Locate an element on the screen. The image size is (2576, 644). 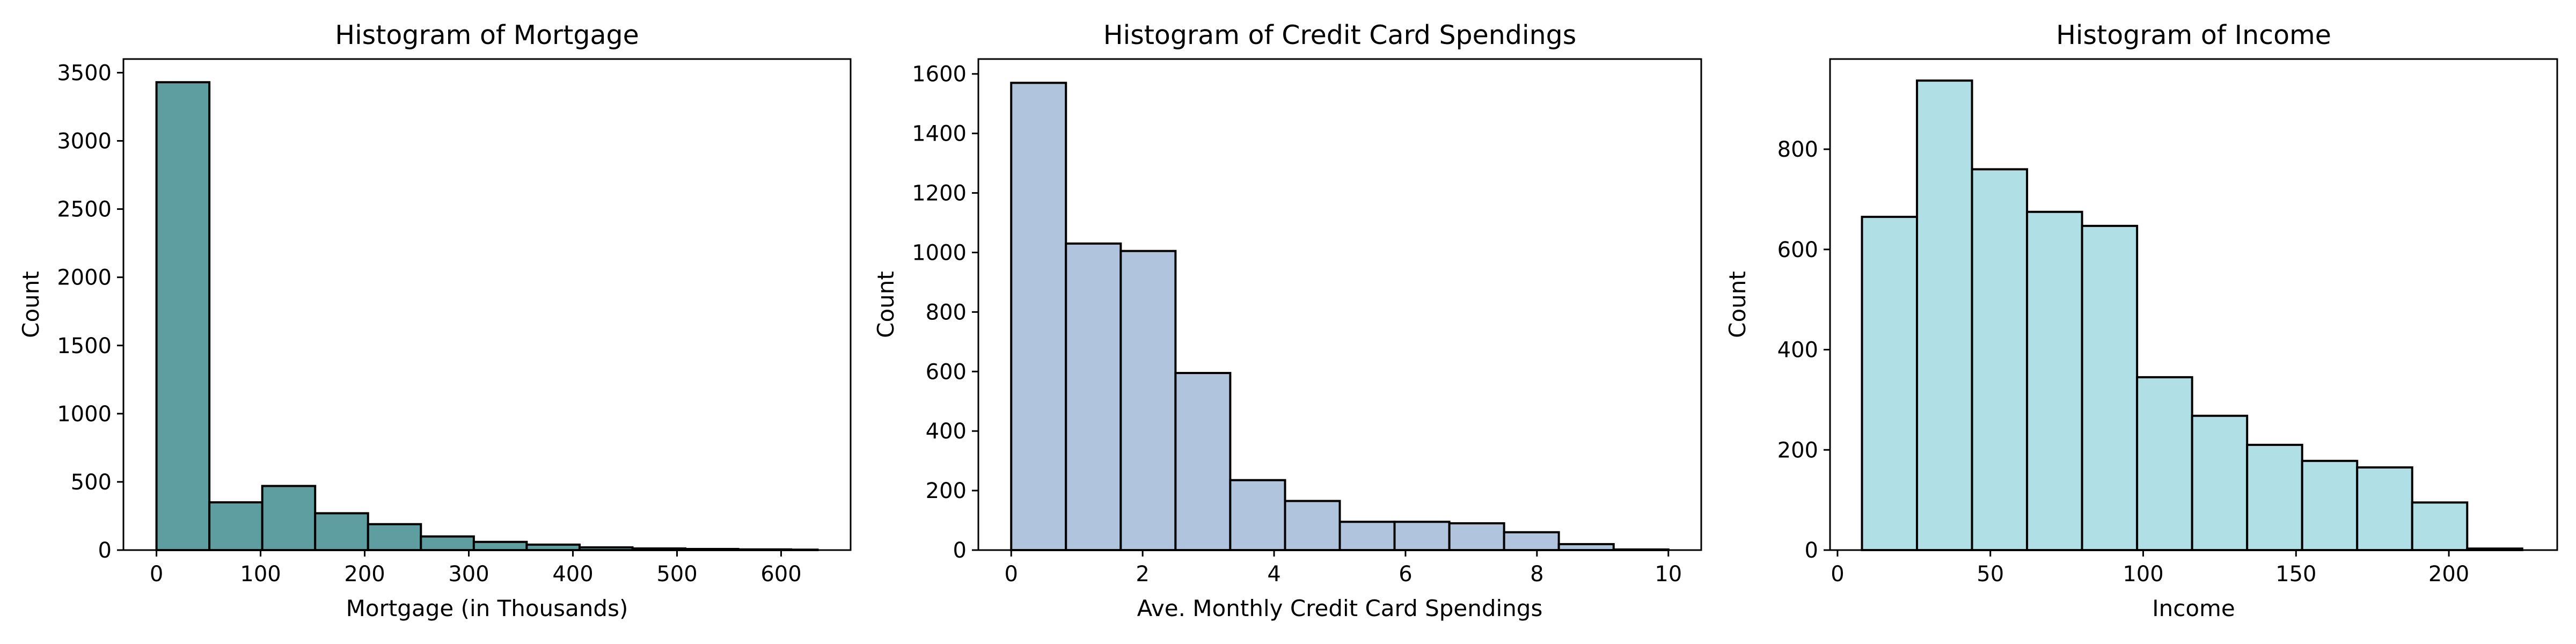
y-tick-label: 1400 is located at coordinates (939, 134).